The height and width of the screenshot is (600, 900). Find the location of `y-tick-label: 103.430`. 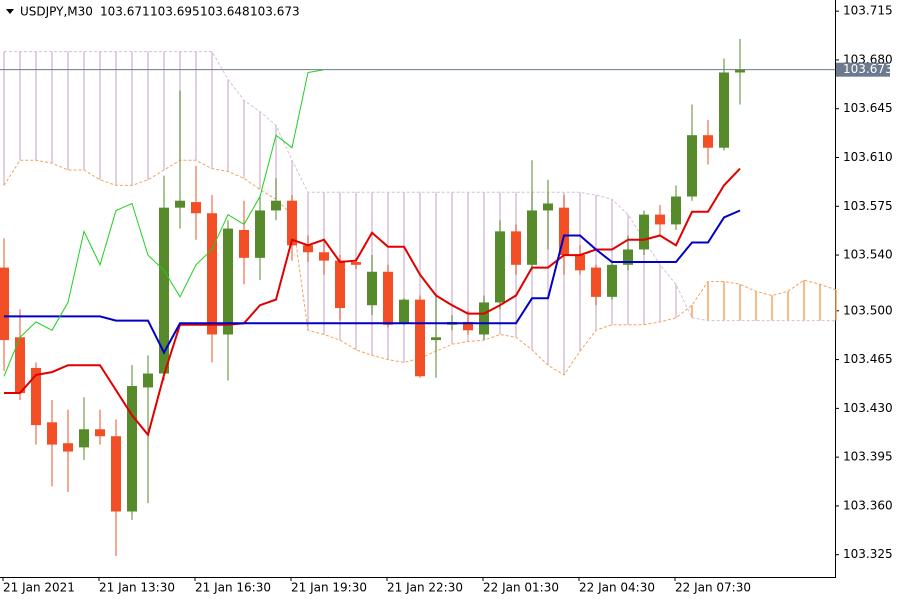

y-tick-label: 103.430 is located at coordinates (868, 408).